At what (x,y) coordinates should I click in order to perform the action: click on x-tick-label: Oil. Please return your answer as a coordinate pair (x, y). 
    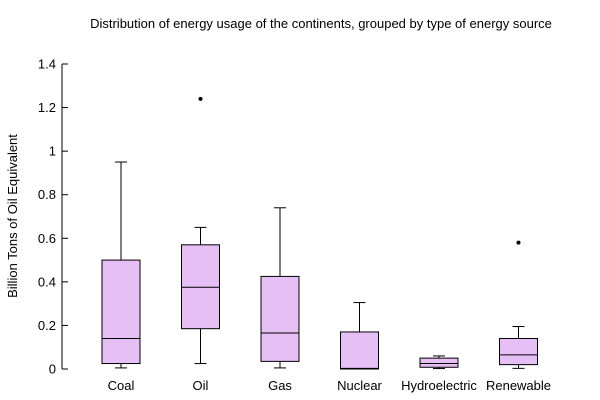
    Looking at the image, I should click on (201, 385).